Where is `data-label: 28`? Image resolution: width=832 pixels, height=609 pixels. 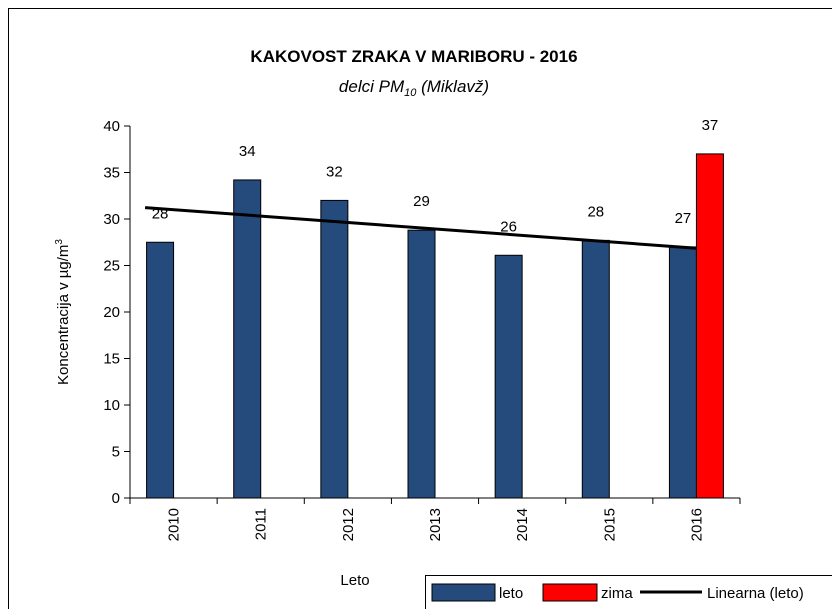
data-label: 28 is located at coordinates (595, 211).